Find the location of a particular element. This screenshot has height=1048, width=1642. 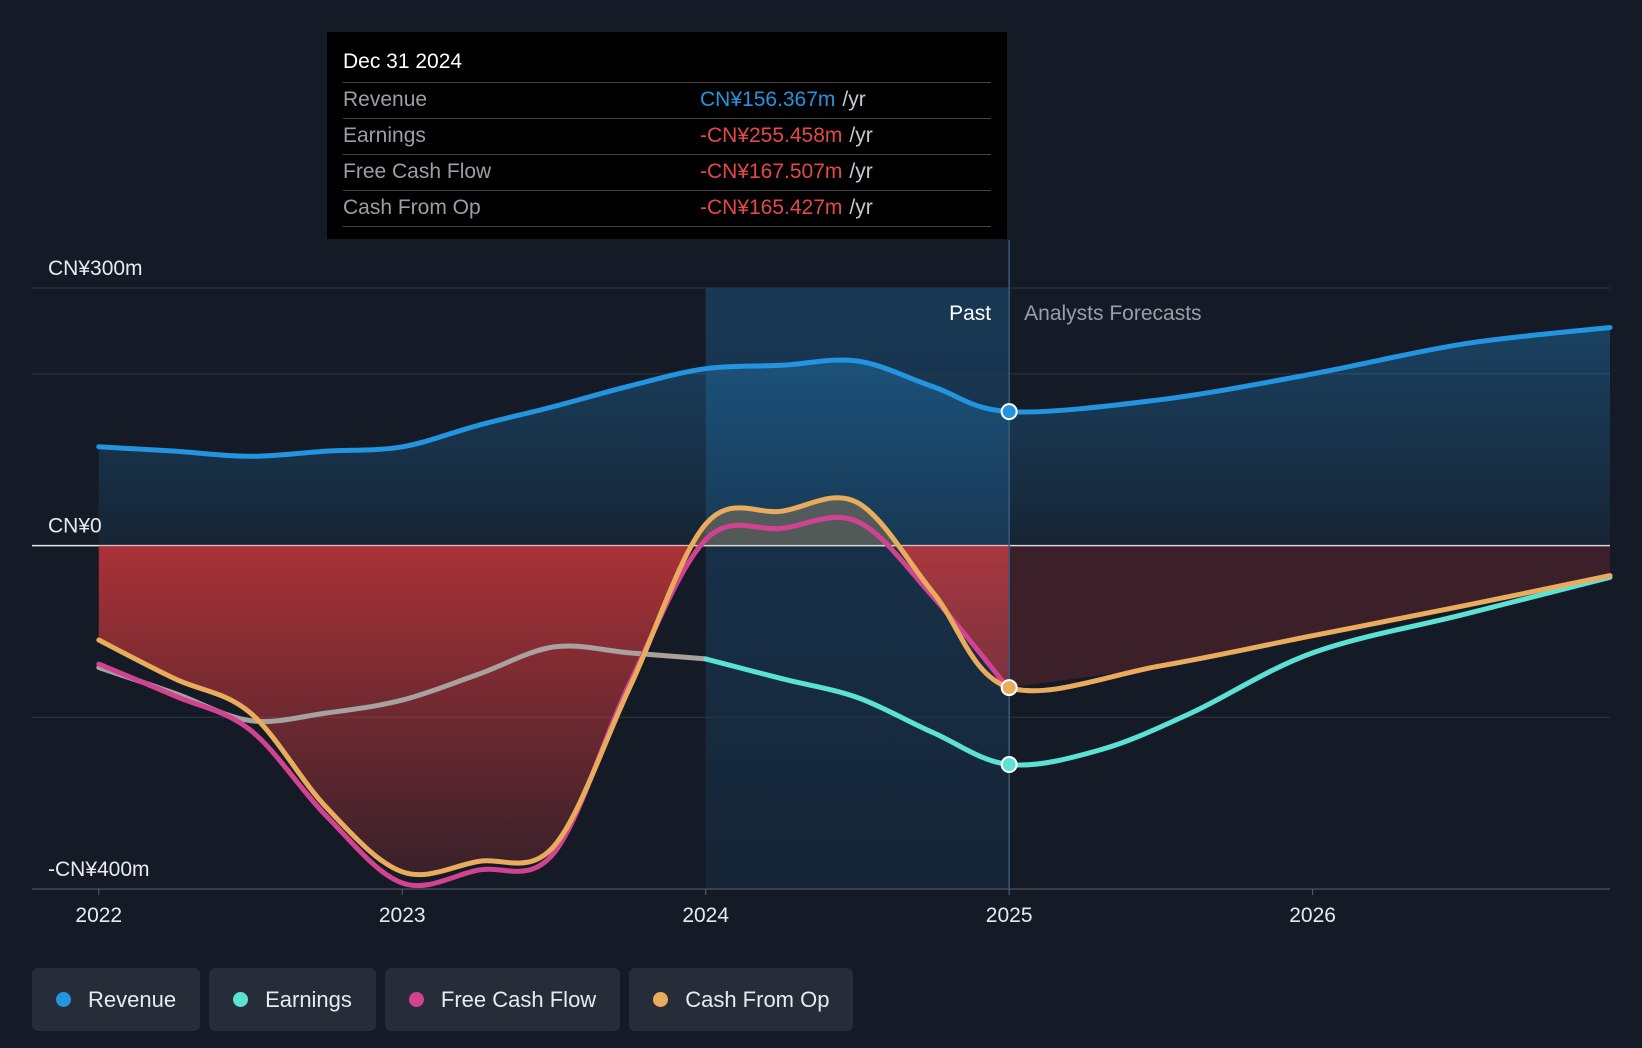

y-axis-label: CN¥0 is located at coordinates (75, 526).